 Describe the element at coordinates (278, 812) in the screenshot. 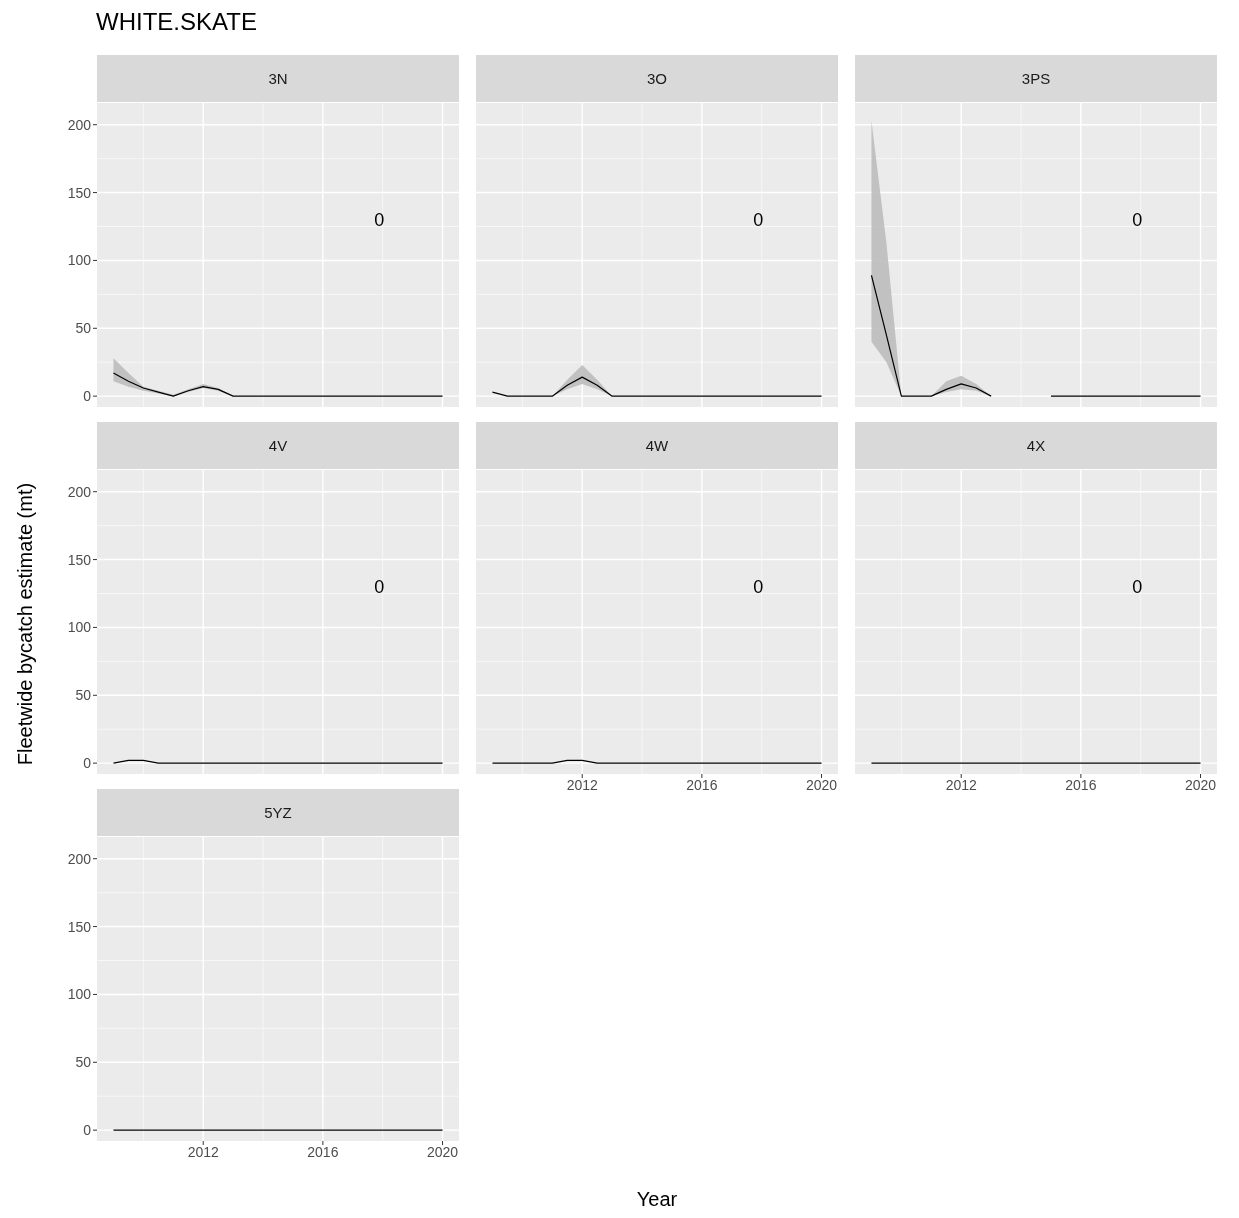

I see `chart-subtitle: 5YZ` at that location.